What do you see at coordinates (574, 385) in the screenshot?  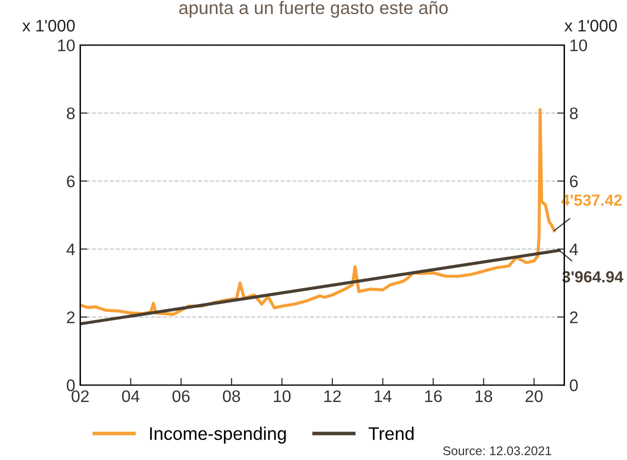 I see `y2-tick-label: 0` at bounding box center [574, 385].